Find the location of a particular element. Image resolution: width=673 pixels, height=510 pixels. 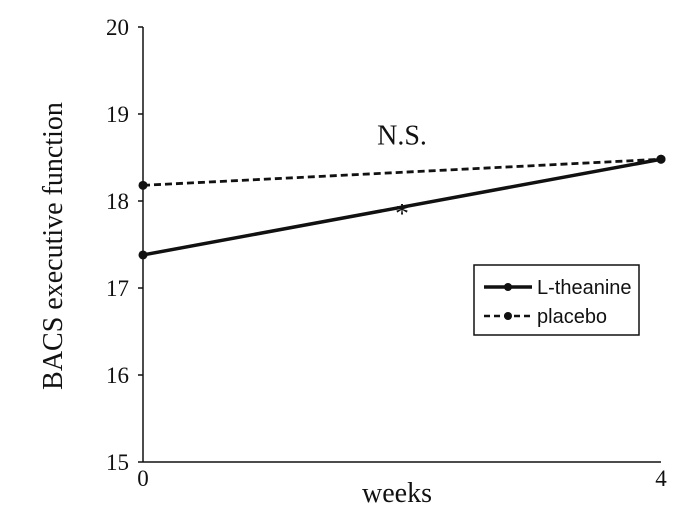

legend-label-l-theanine: L-theanine is located at coordinates (584, 288).